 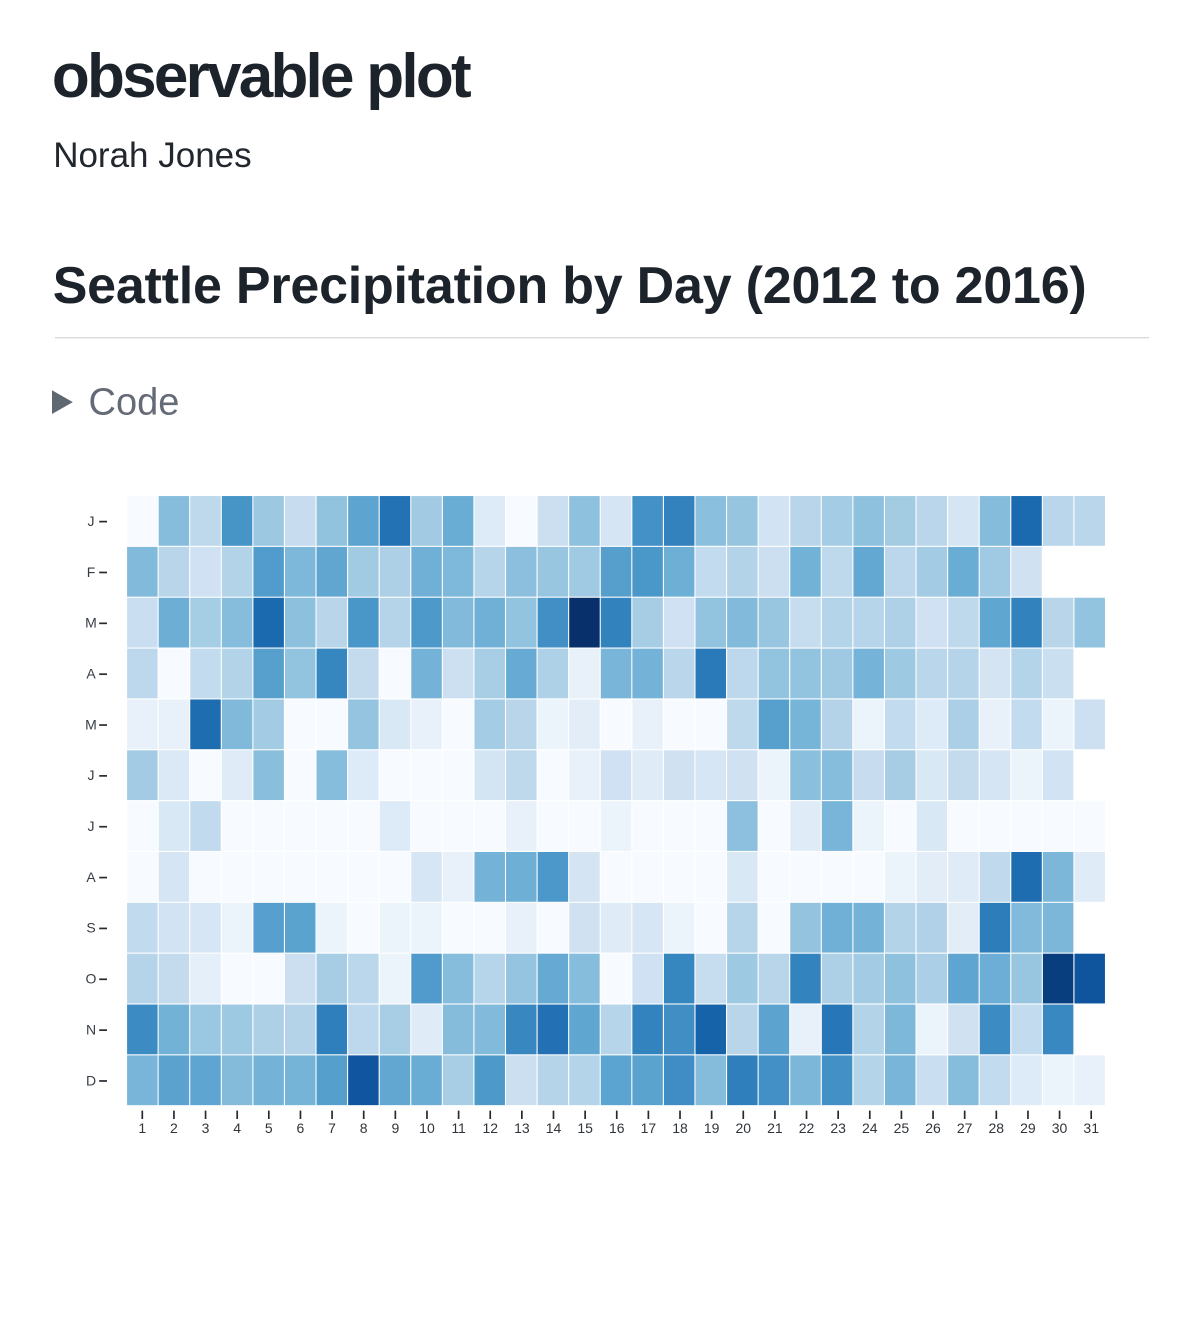 What do you see at coordinates (332, 1128) in the screenshot?
I see `svg-text: 7` at bounding box center [332, 1128].